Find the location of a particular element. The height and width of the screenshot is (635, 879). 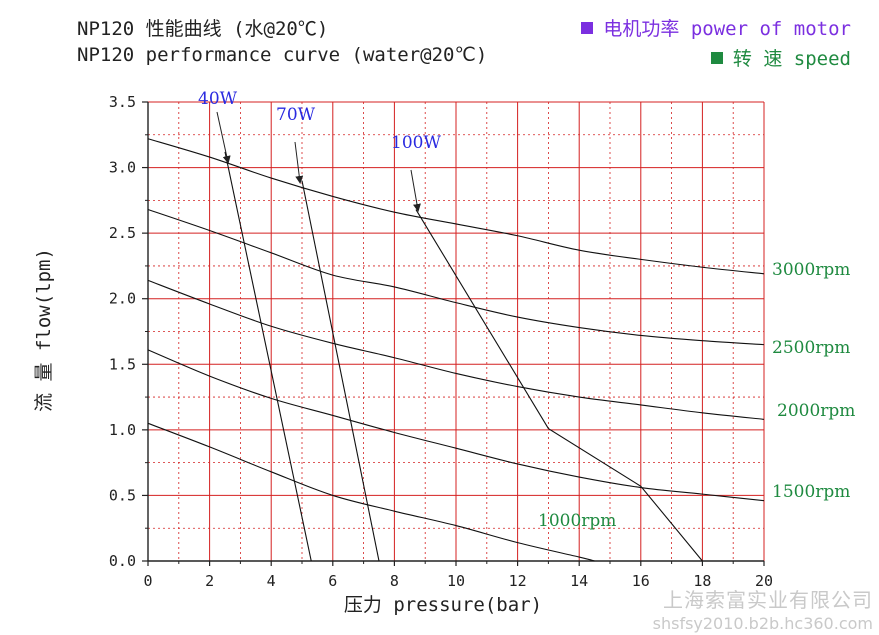

speed-label-1000rpm: 1000rpm is located at coordinates (577, 521).